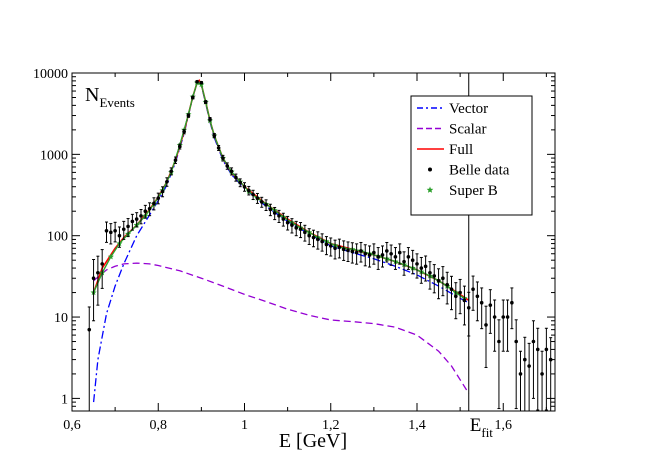 The height and width of the screenshot is (470, 664). I want to click on superb-point, so click(110, 256).